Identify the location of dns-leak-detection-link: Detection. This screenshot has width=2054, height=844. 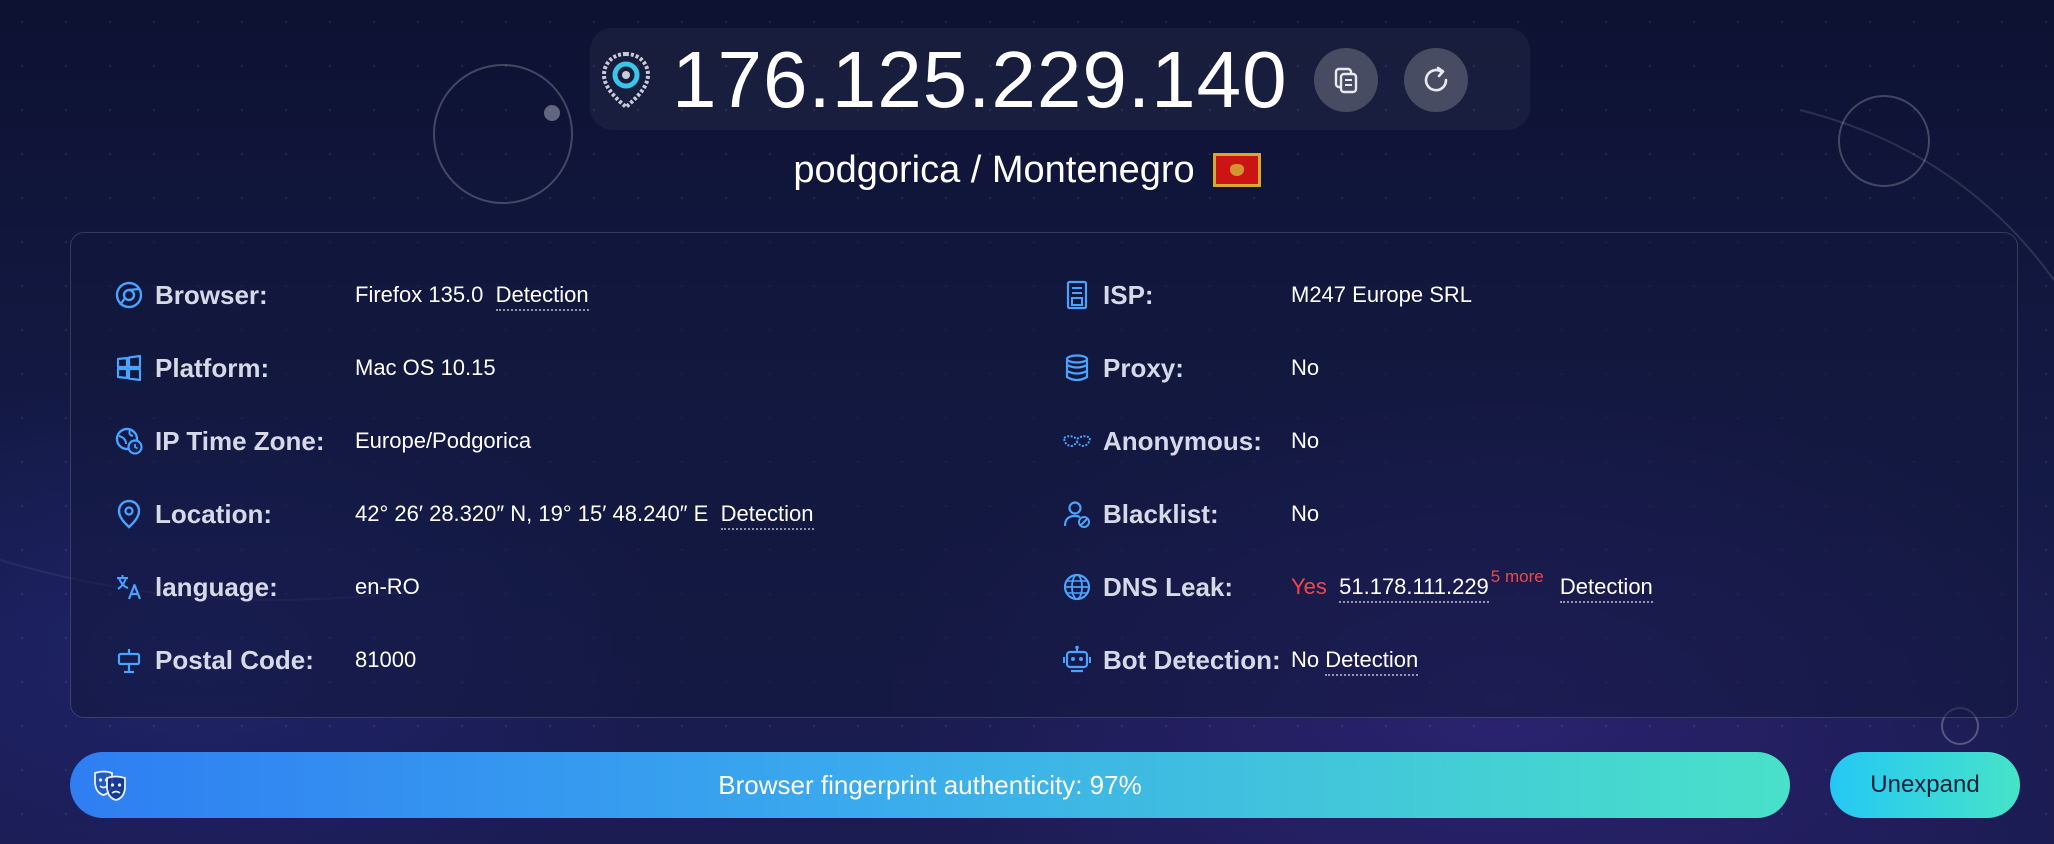
(1606, 588).